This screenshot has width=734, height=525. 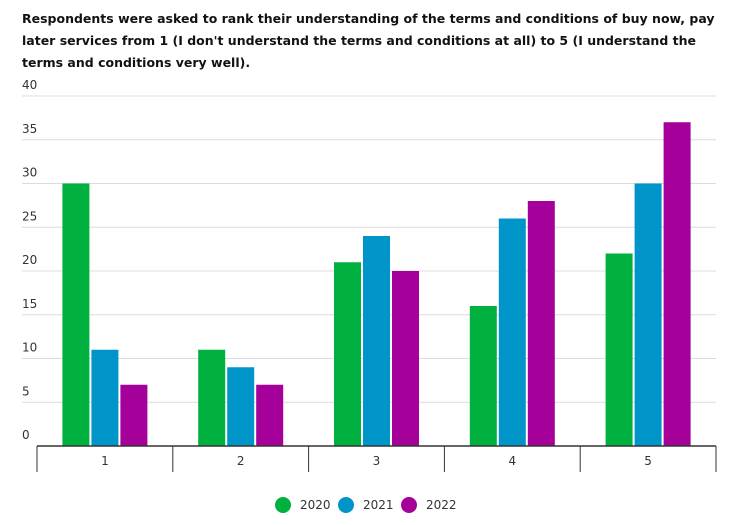 I want to click on legend: 2020 2021 2022, so click(x=366, y=505).